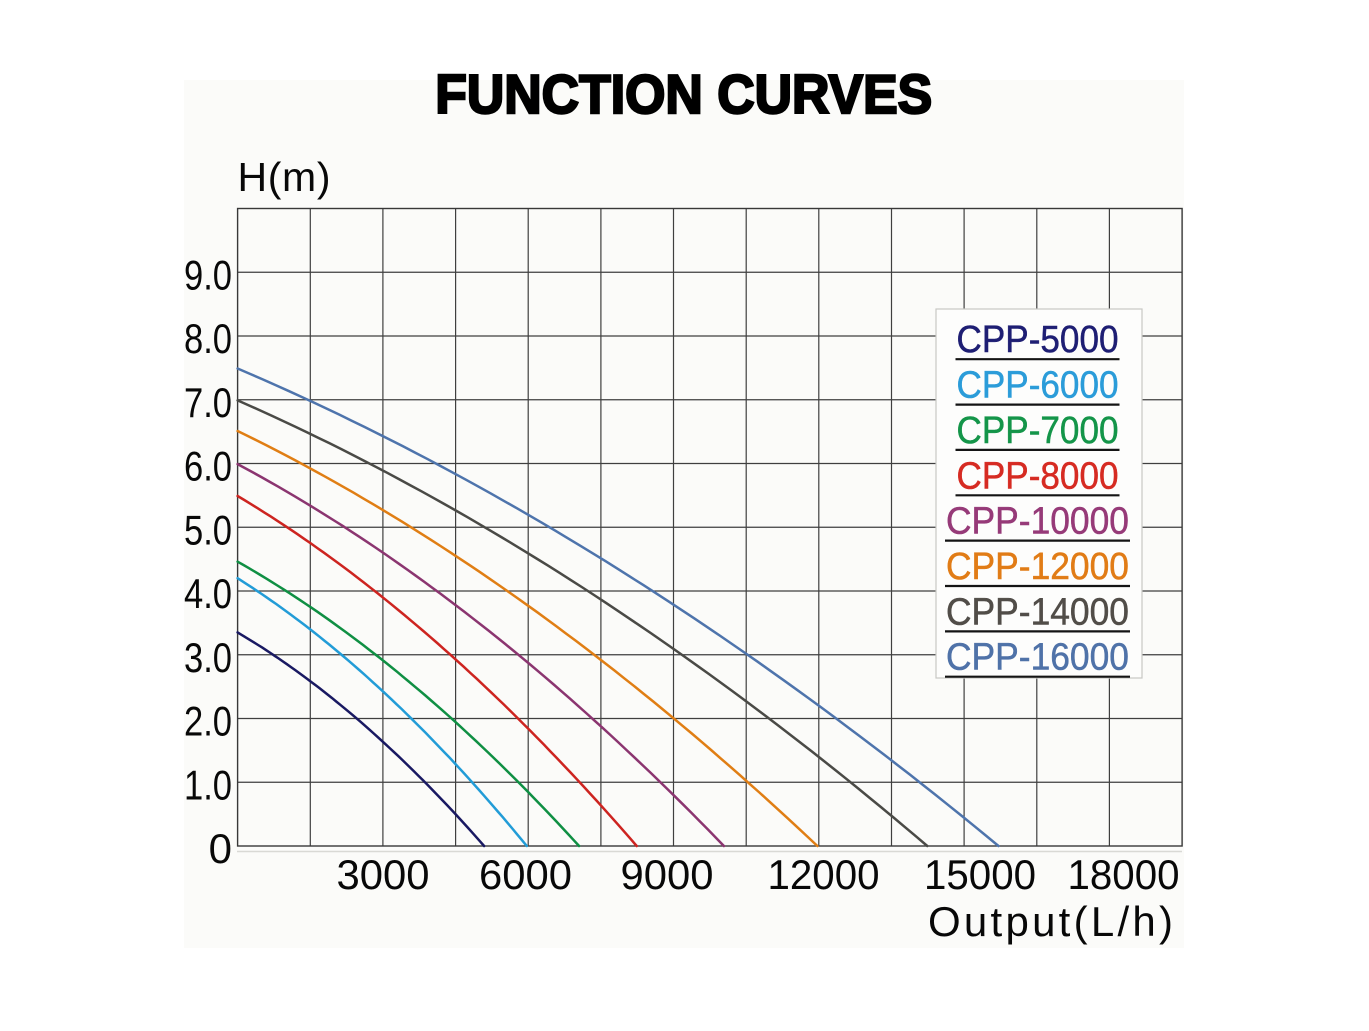 The image size is (1369, 1031). What do you see at coordinates (208, 657) in the screenshot?
I see `svg-text: 3.0` at bounding box center [208, 657].